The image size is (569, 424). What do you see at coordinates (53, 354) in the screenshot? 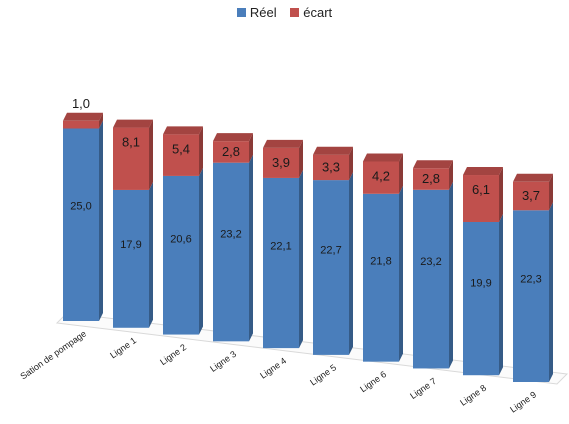
I see `tick-label-0: Sation de pompage` at bounding box center [53, 354].